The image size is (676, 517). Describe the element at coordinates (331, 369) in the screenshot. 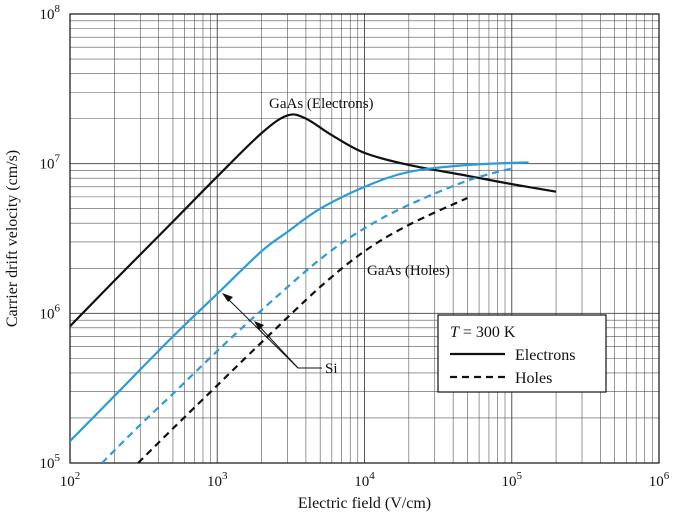

I see `annotation-si: Si` at that location.